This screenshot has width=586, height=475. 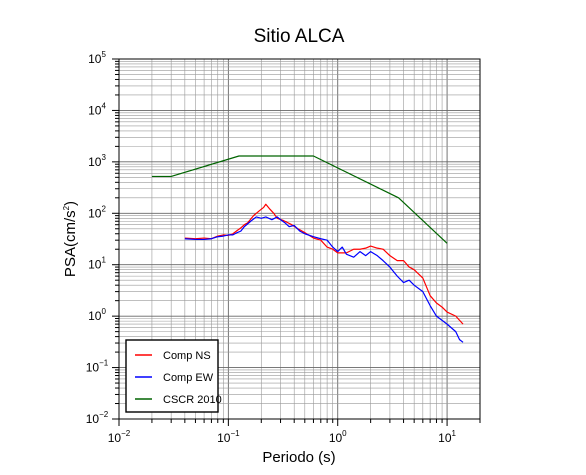 I want to click on x-tick-label: 10⁰, so click(x=338, y=437).